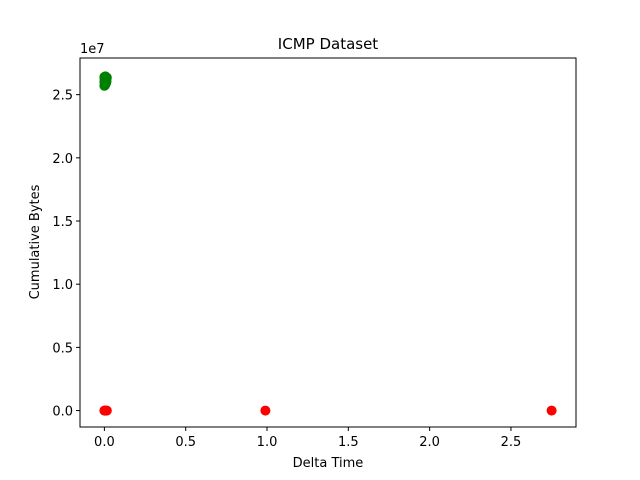 This screenshot has height=480, width=640. Describe the element at coordinates (92, 49) in the screenshot. I see `y-axis-offset-label: 1e7` at that location.